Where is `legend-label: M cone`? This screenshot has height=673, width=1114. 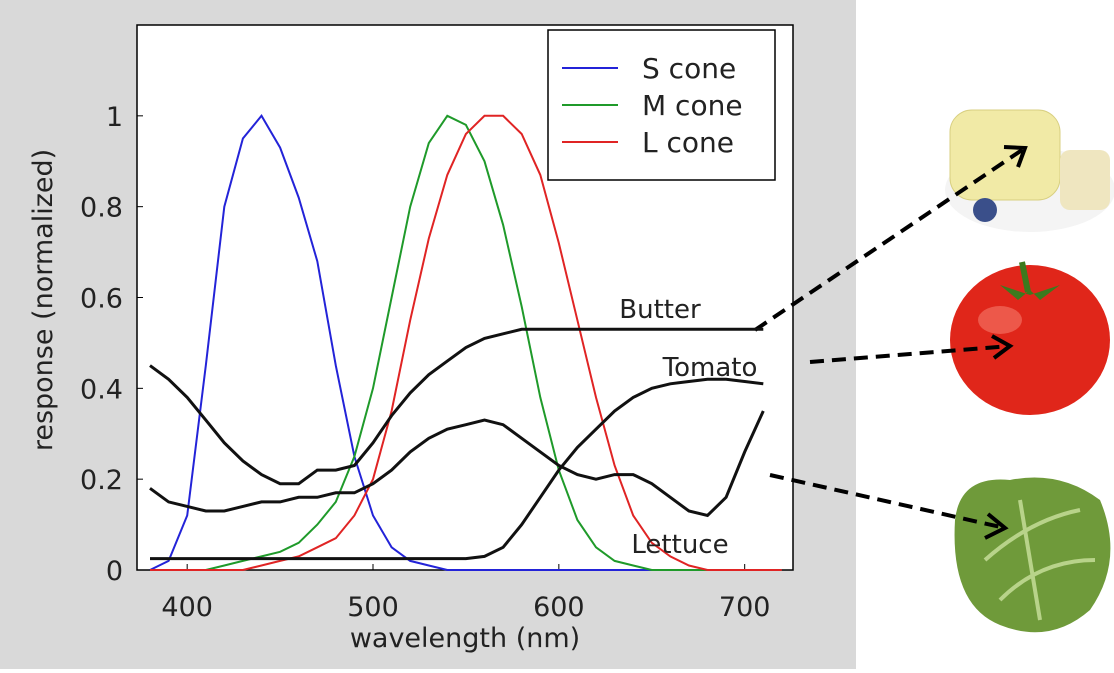 legend-label: M cone is located at coordinates (692, 105).